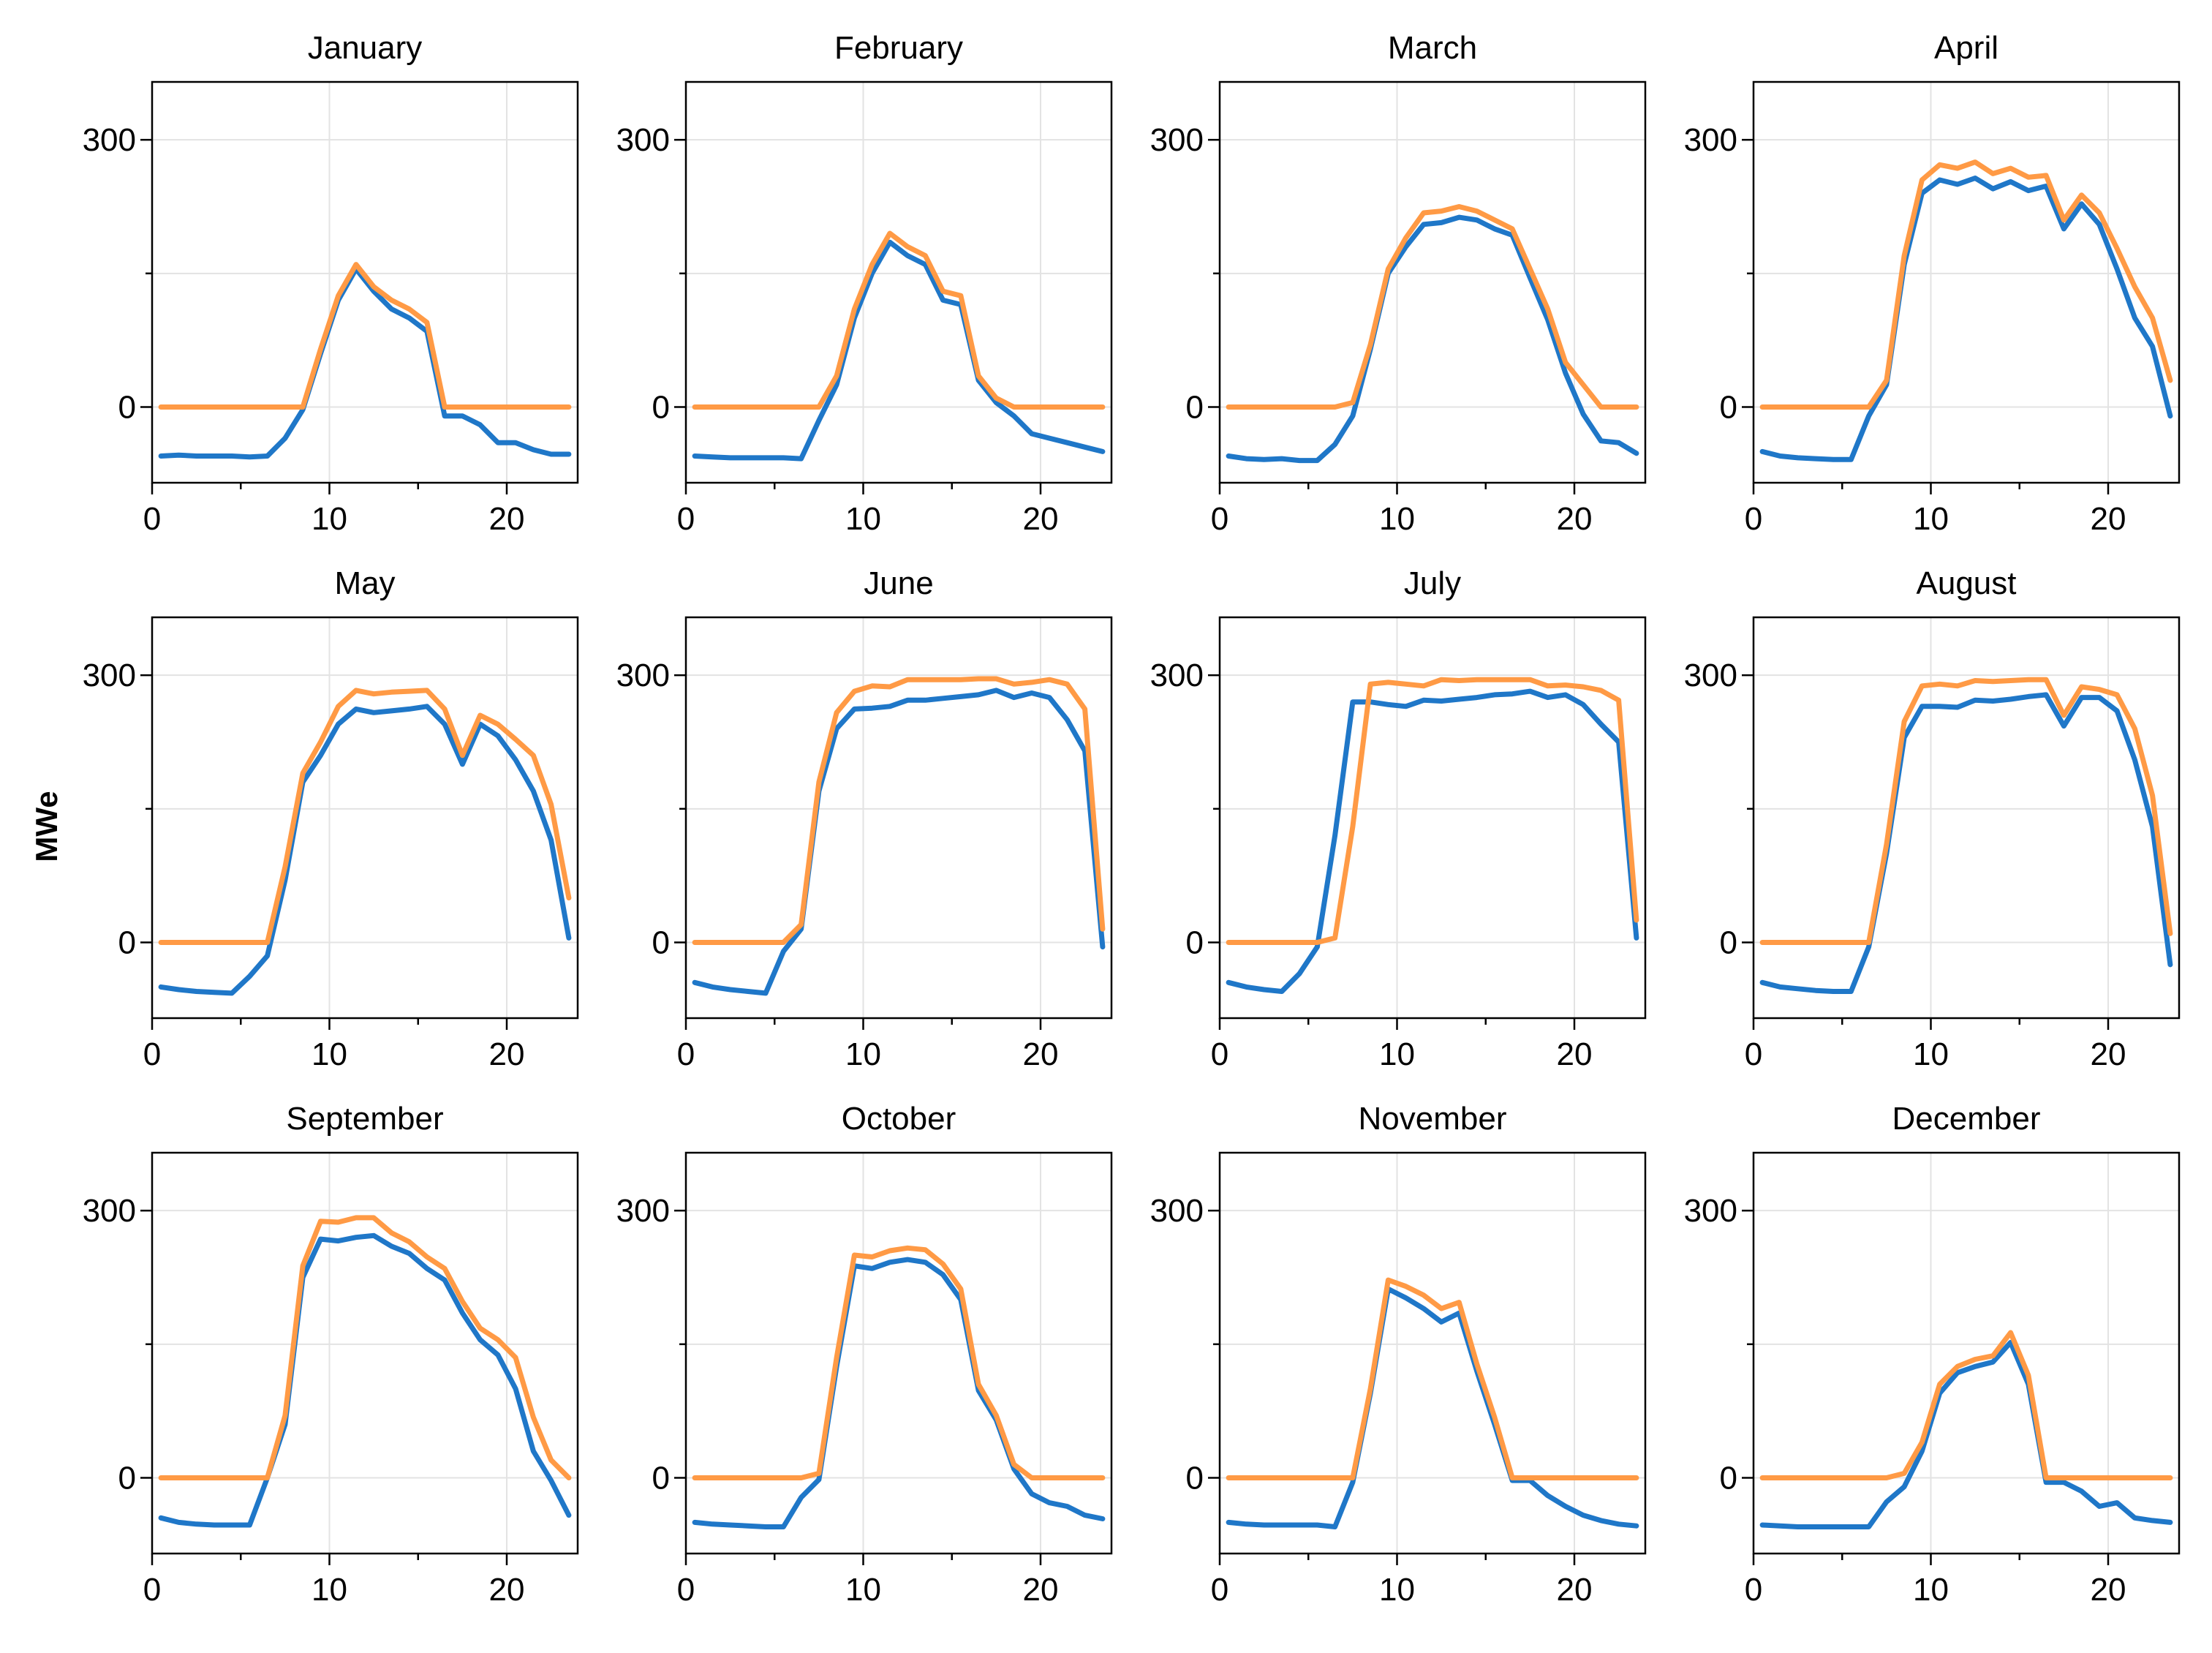  I want to click on panel-title-august: August, so click(1967, 583).